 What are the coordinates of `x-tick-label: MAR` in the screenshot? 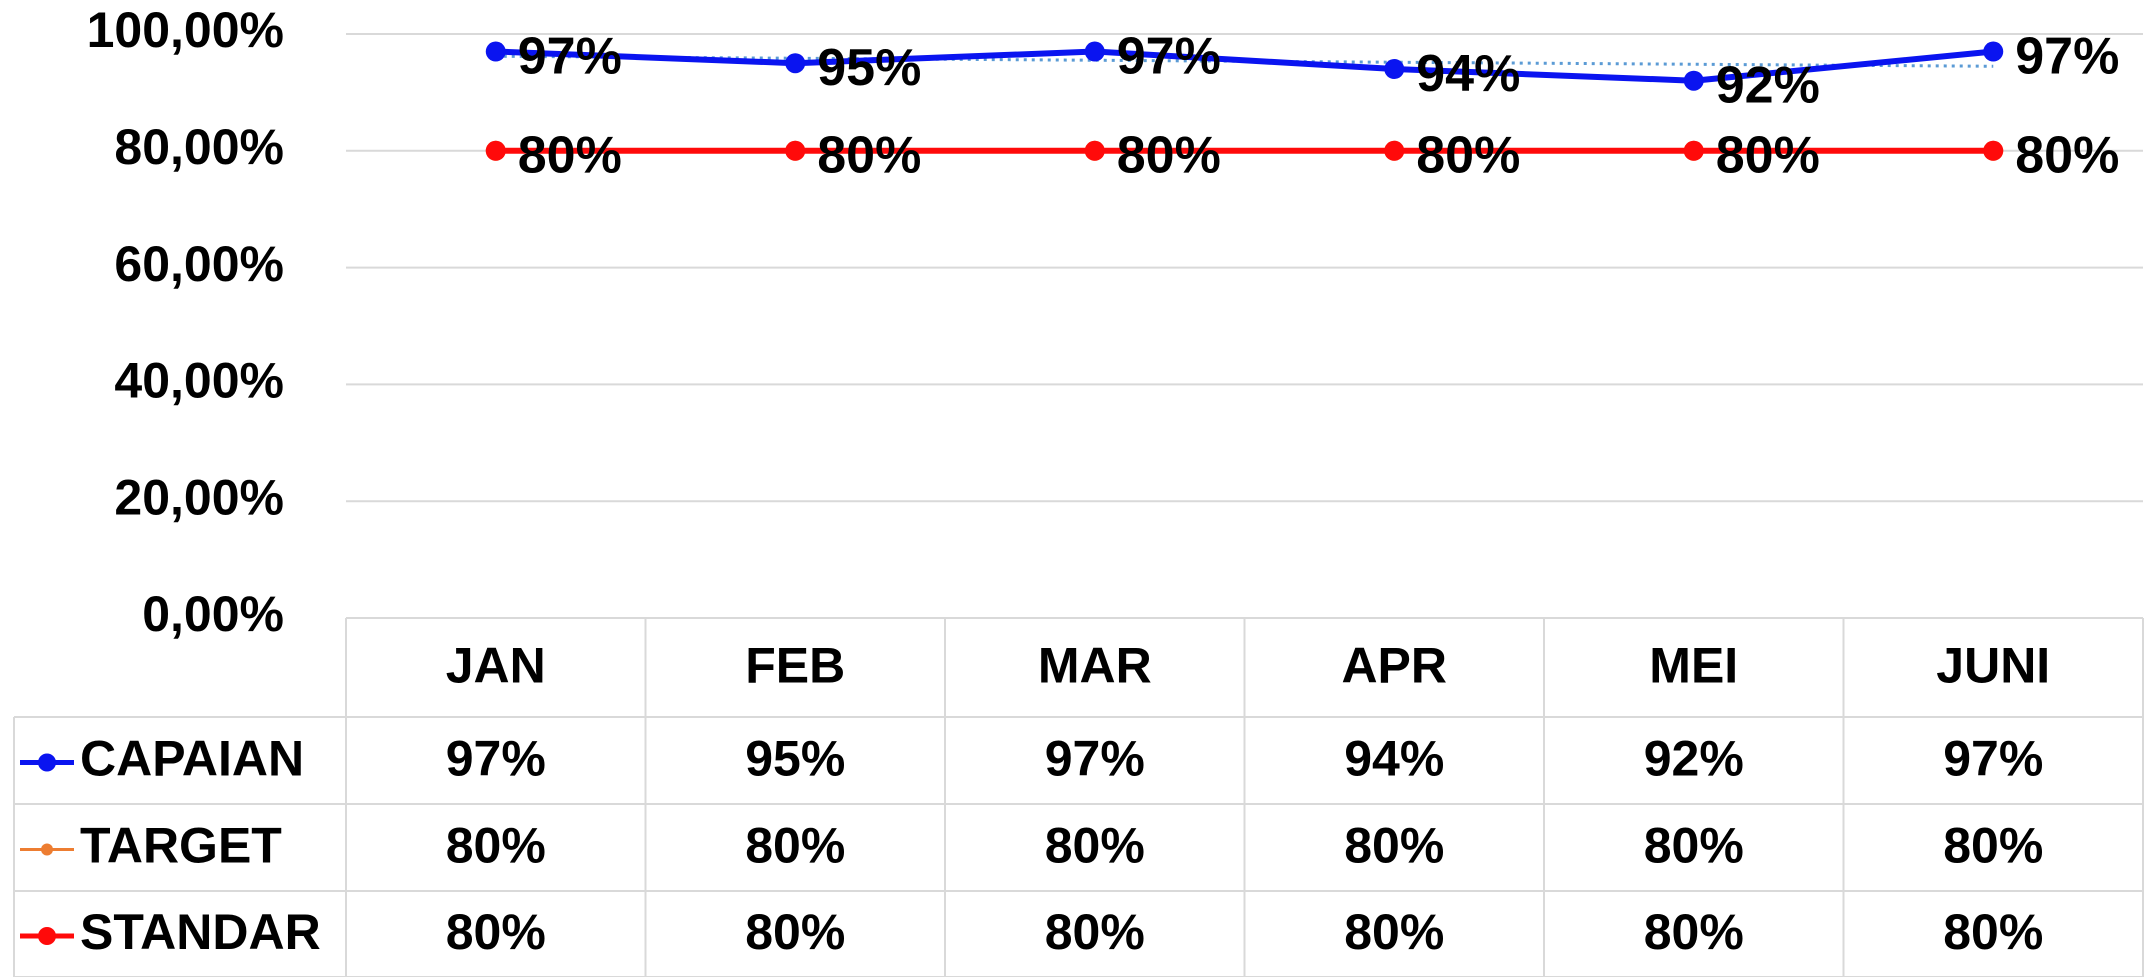 It's located at (1095, 666).